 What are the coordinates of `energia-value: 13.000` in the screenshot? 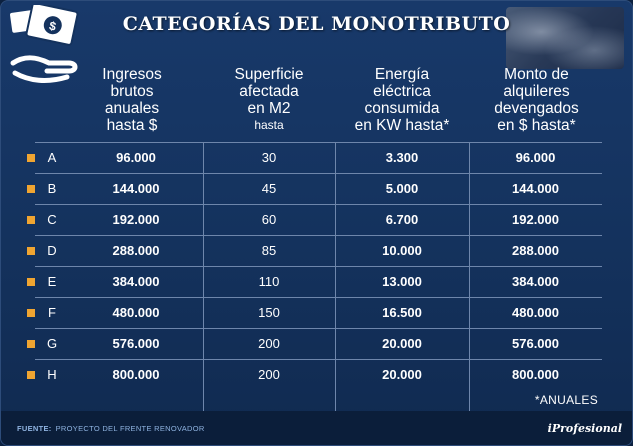 It's located at (402, 281).